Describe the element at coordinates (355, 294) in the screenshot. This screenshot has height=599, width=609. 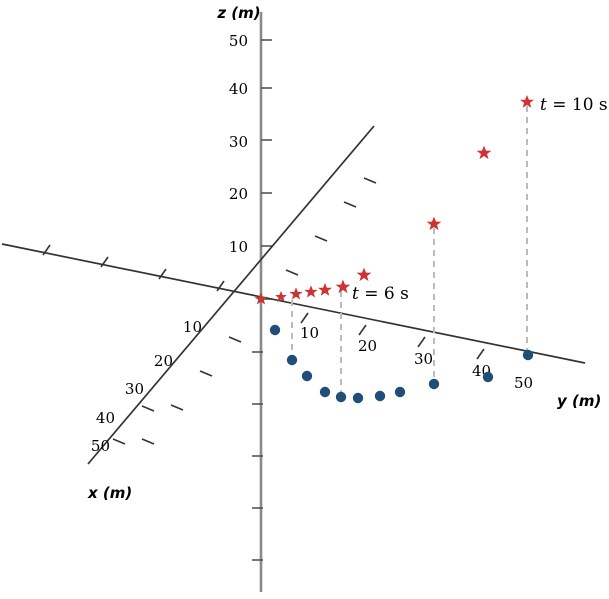
I see `t6-symbol: t` at that location.